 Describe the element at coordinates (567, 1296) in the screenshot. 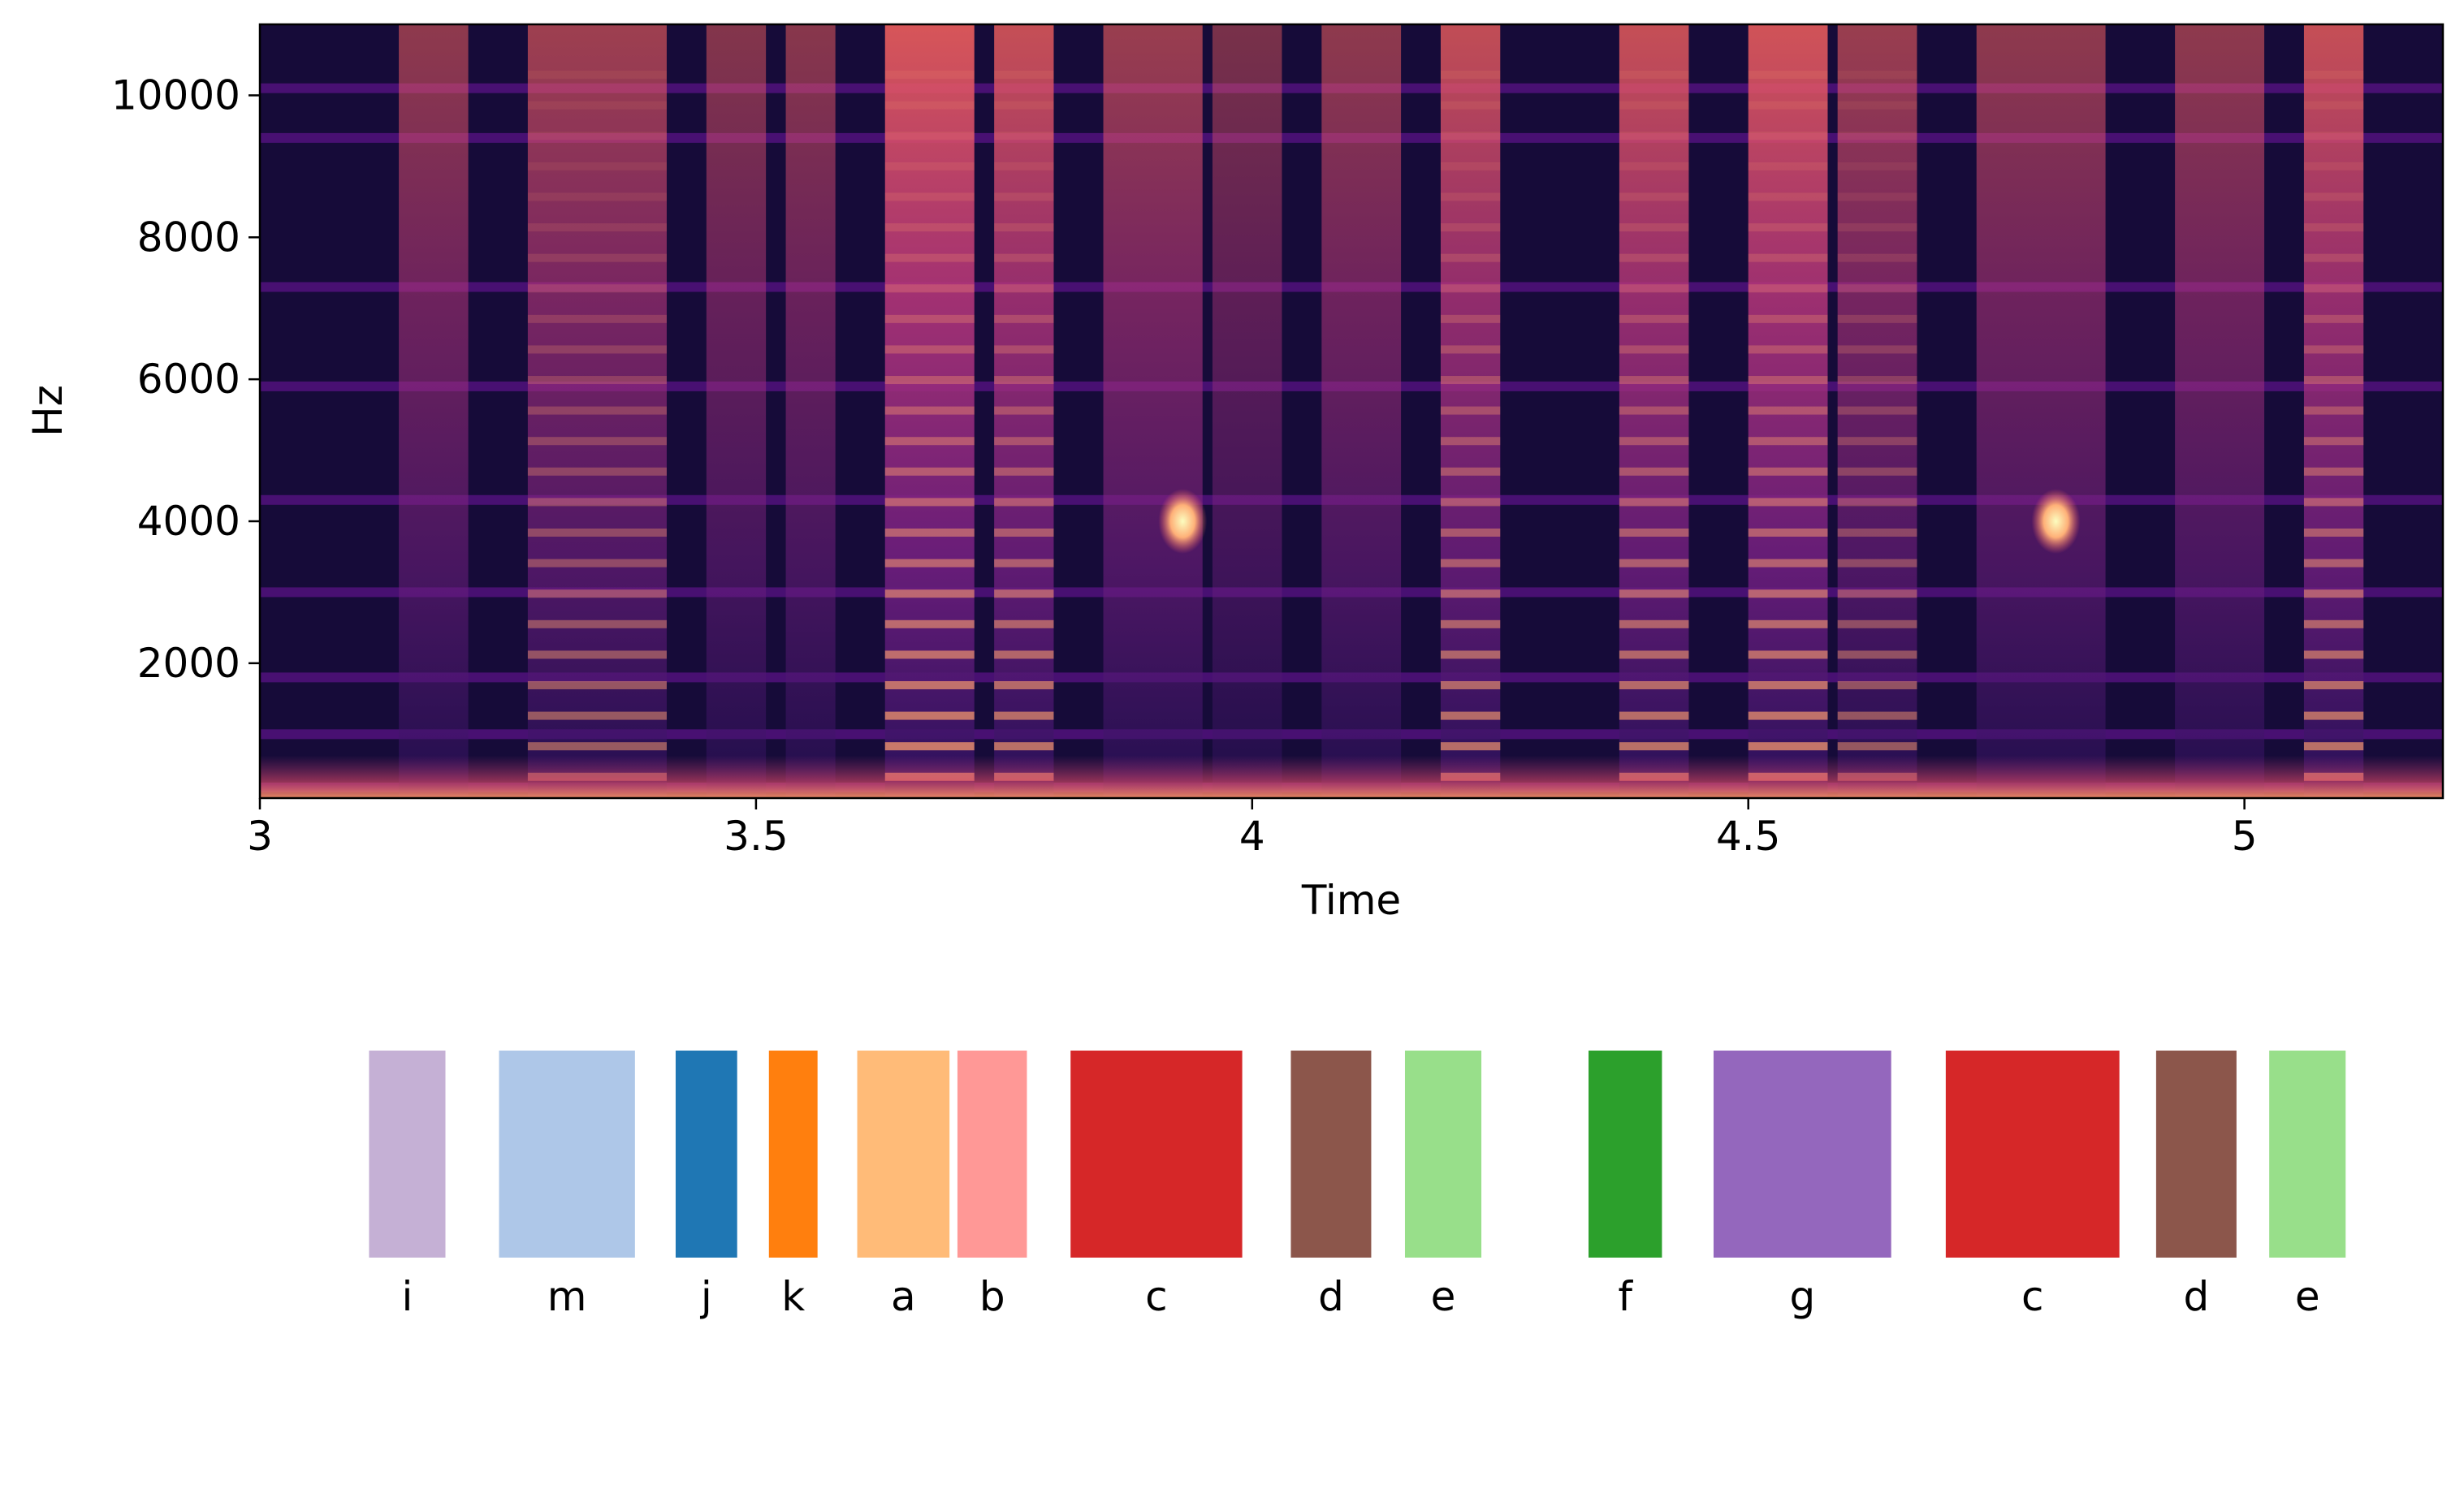

I see `segment-label: m` at that location.